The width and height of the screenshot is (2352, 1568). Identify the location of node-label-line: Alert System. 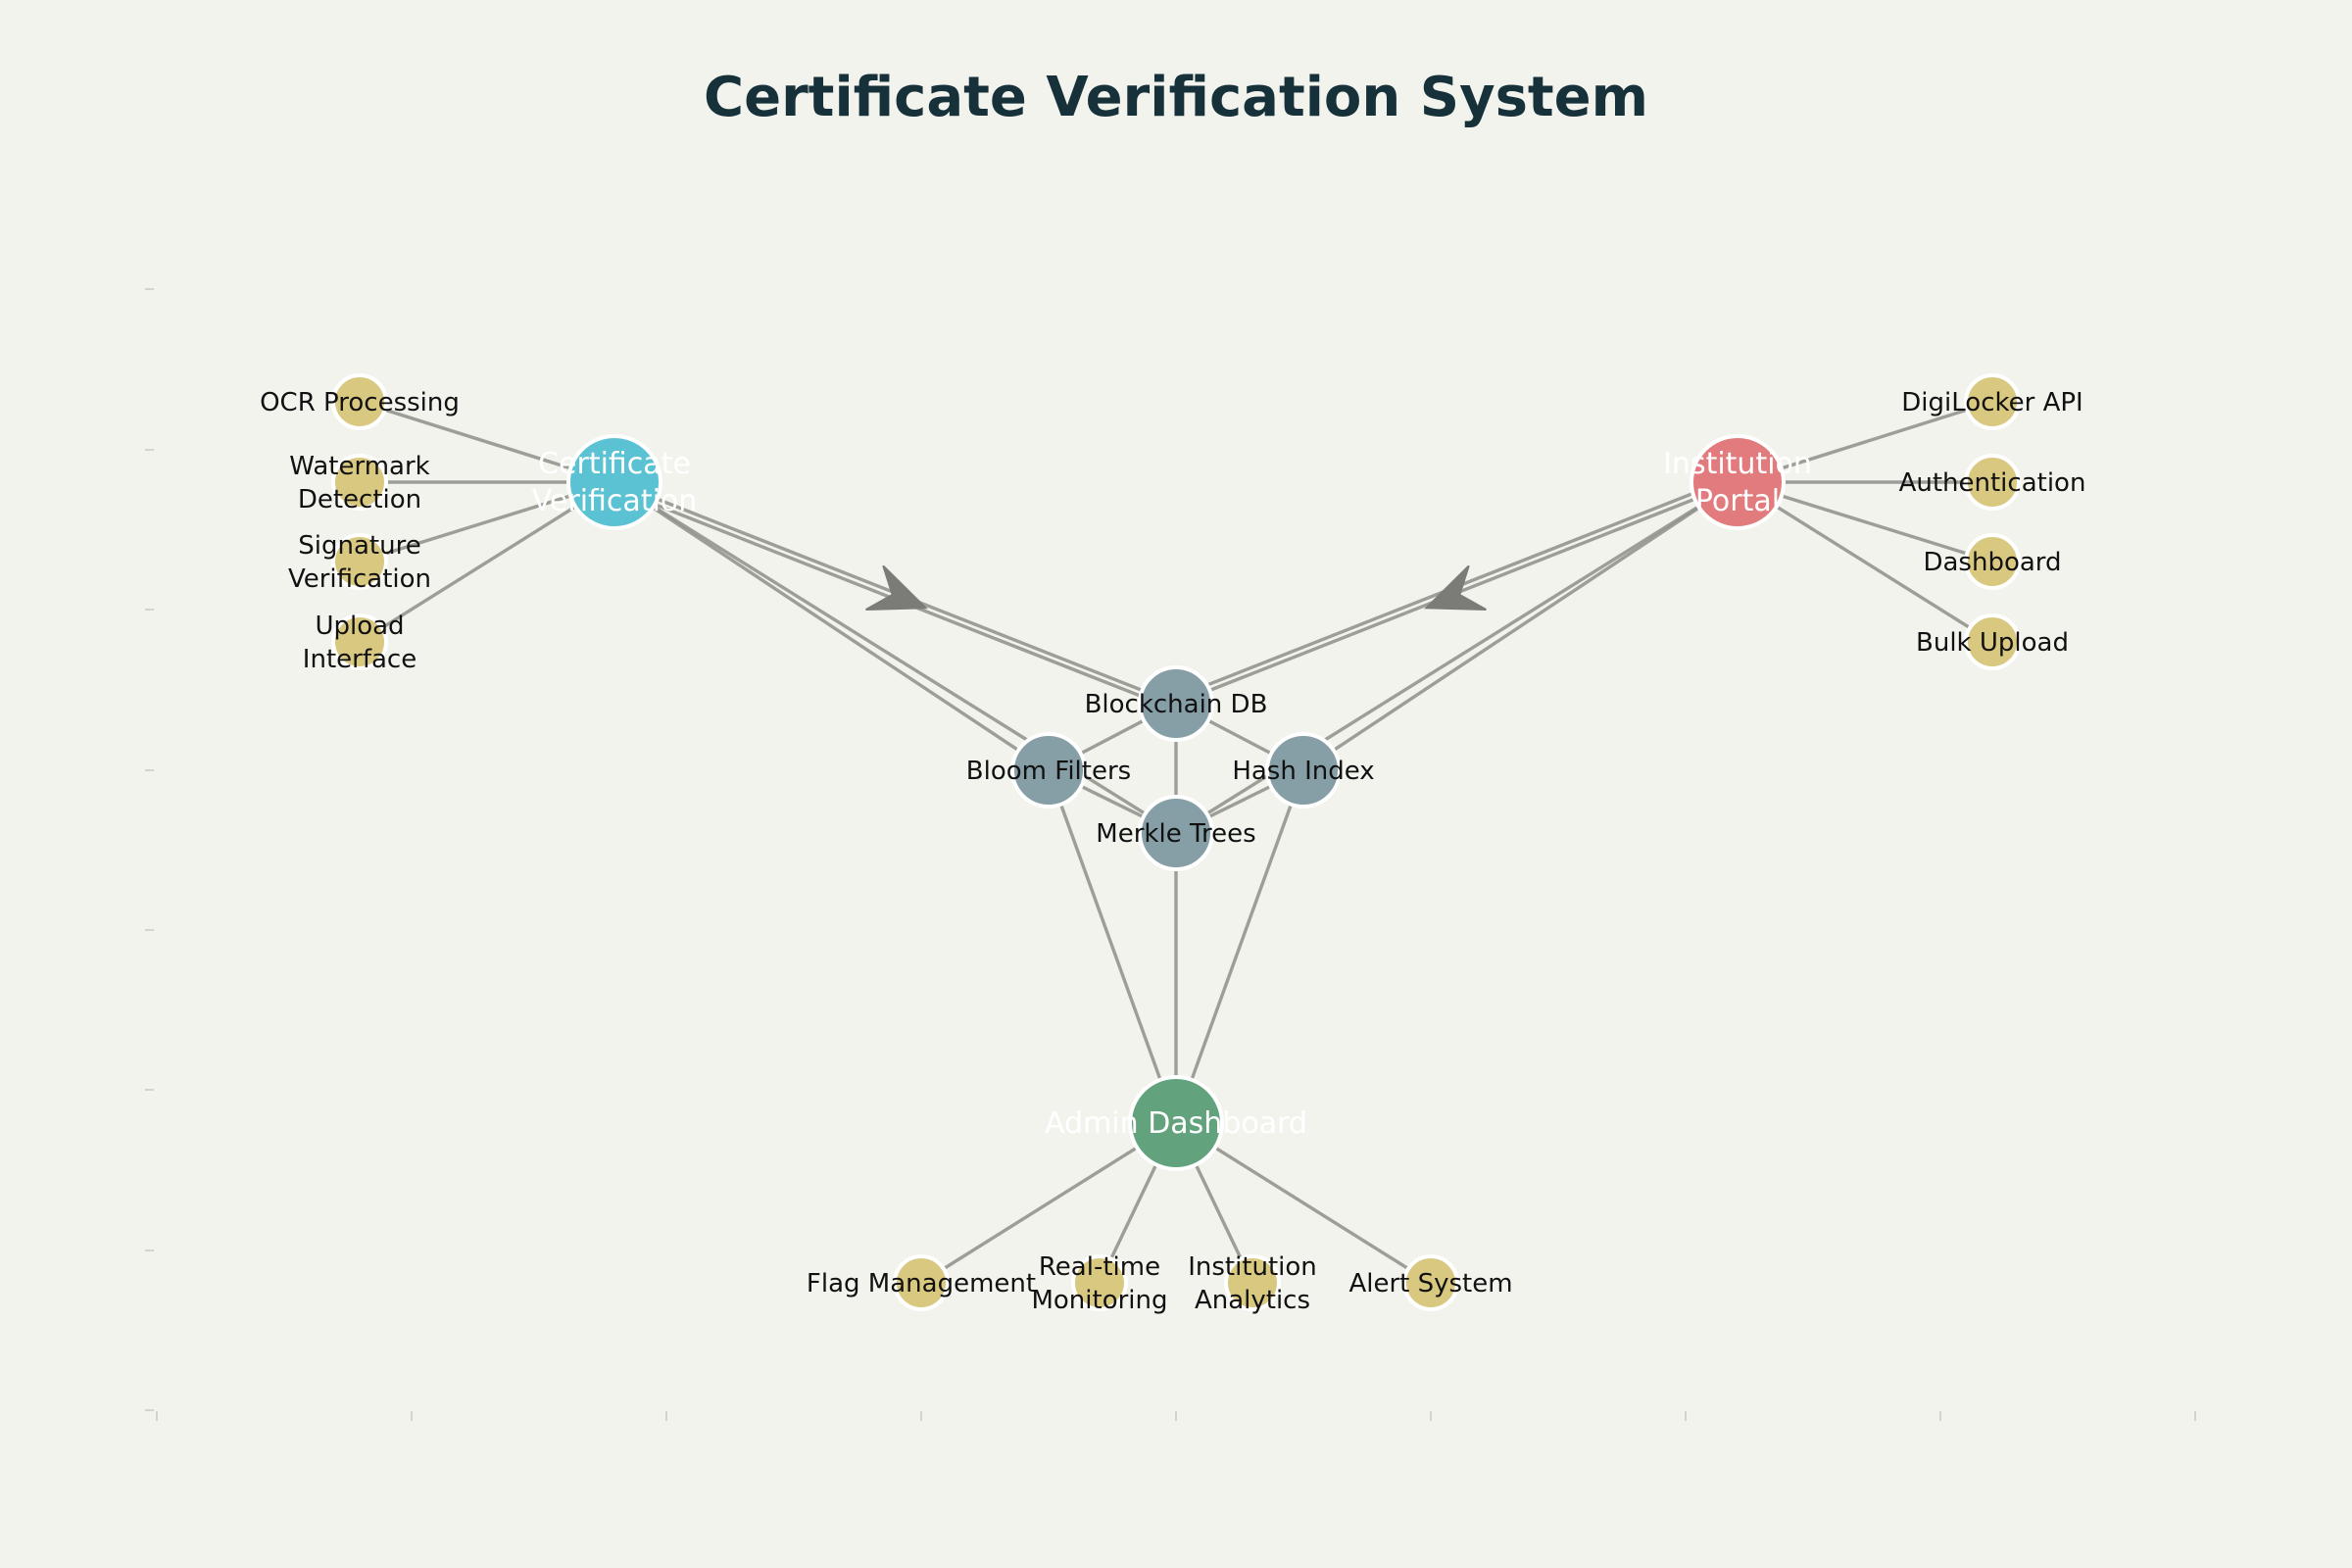
(1430, 1283).